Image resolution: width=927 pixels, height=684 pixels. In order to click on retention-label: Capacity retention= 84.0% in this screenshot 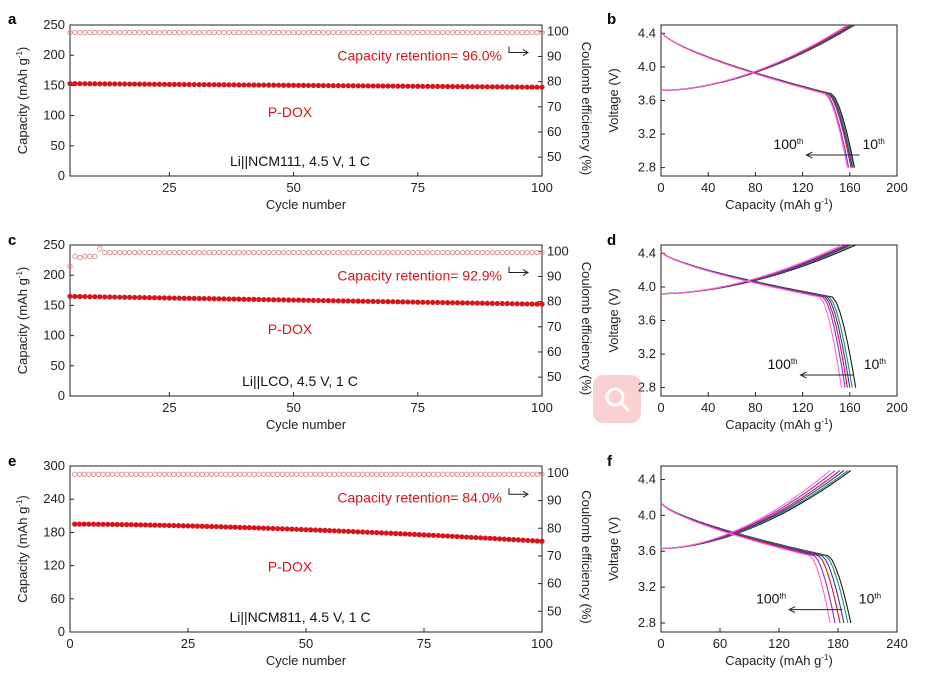, I will do `click(419, 497)`.